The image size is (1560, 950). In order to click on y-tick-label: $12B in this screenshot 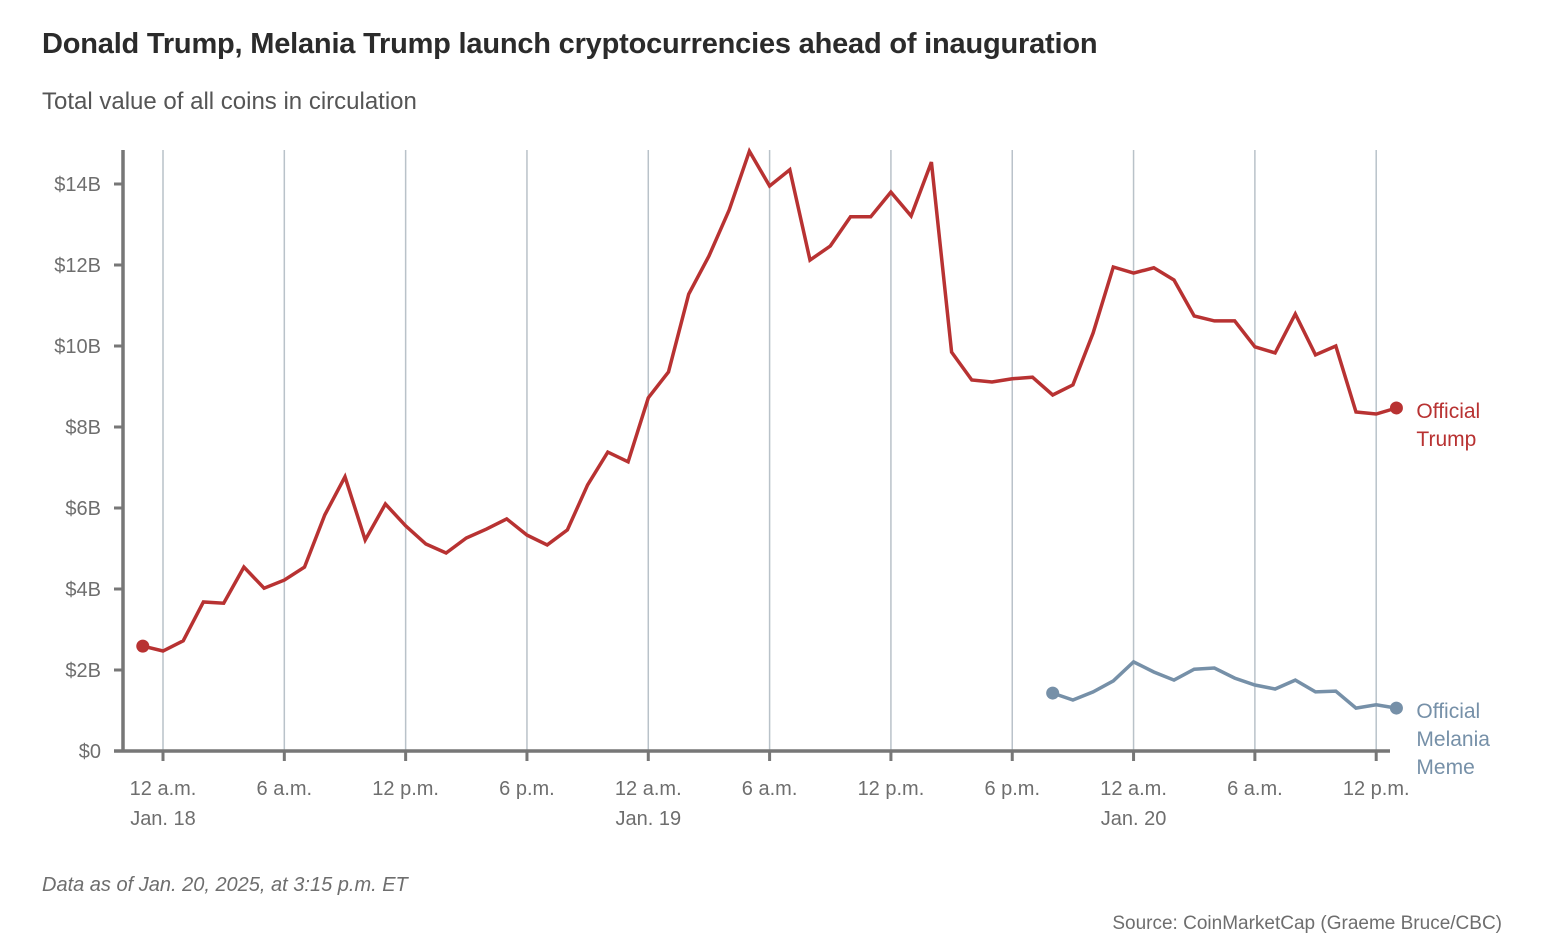, I will do `click(77, 266)`.